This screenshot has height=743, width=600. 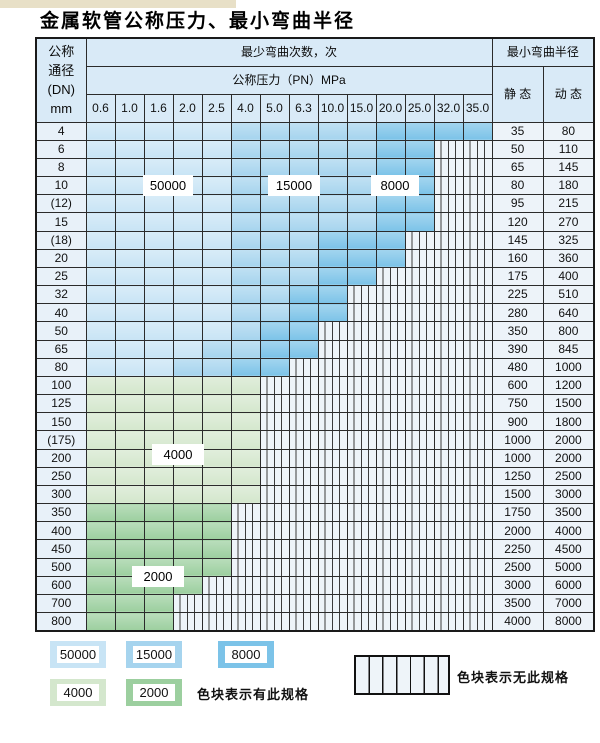 What do you see at coordinates (154, 692) in the screenshot?
I see `legend-swatch-2000: 2000` at bounding box center [154, 692].